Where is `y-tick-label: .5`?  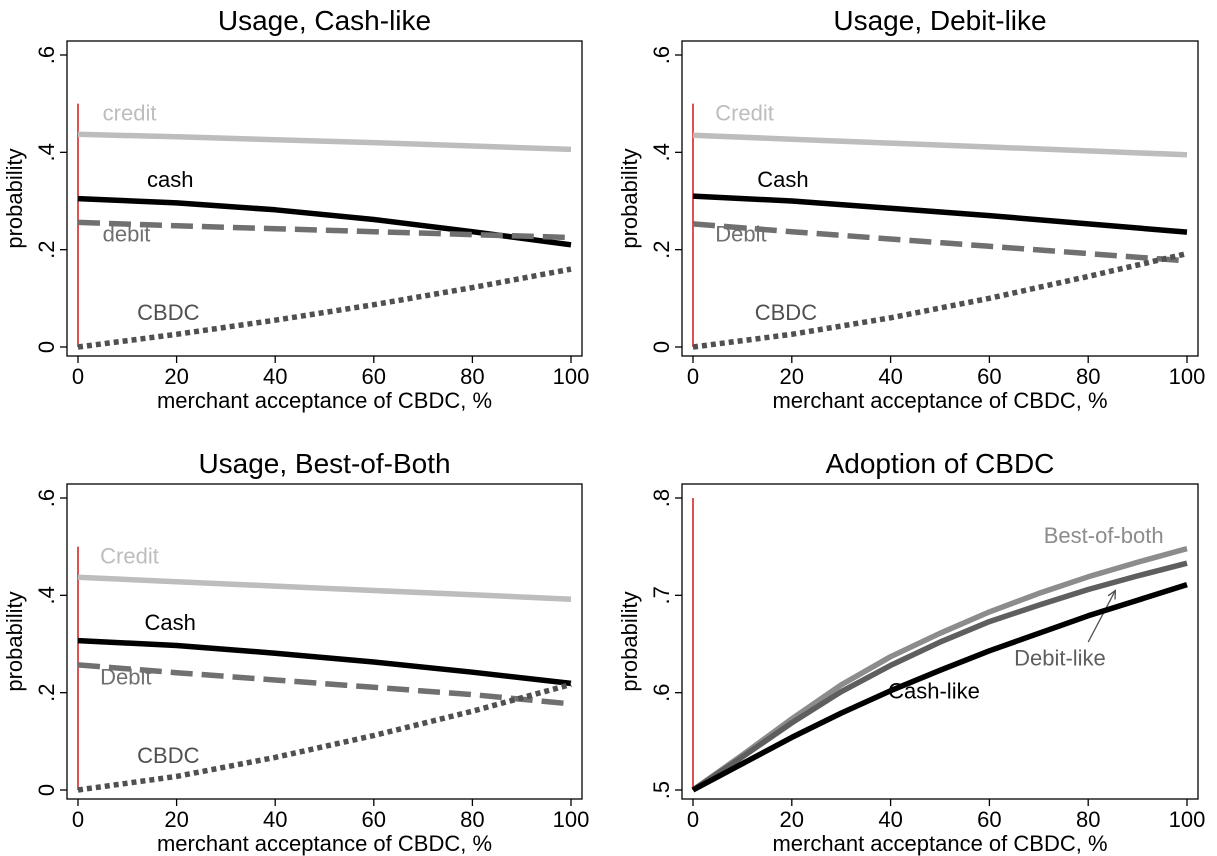
y-tick-label: .5 is located at coordinates (661, 790).